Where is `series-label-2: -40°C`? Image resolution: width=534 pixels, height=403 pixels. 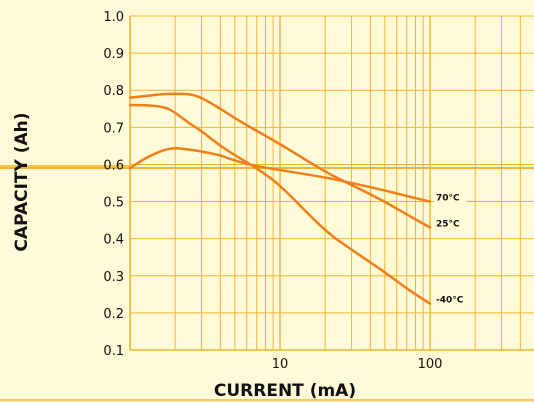
series-label-2: -40°C is located at coordinates (450, 301).